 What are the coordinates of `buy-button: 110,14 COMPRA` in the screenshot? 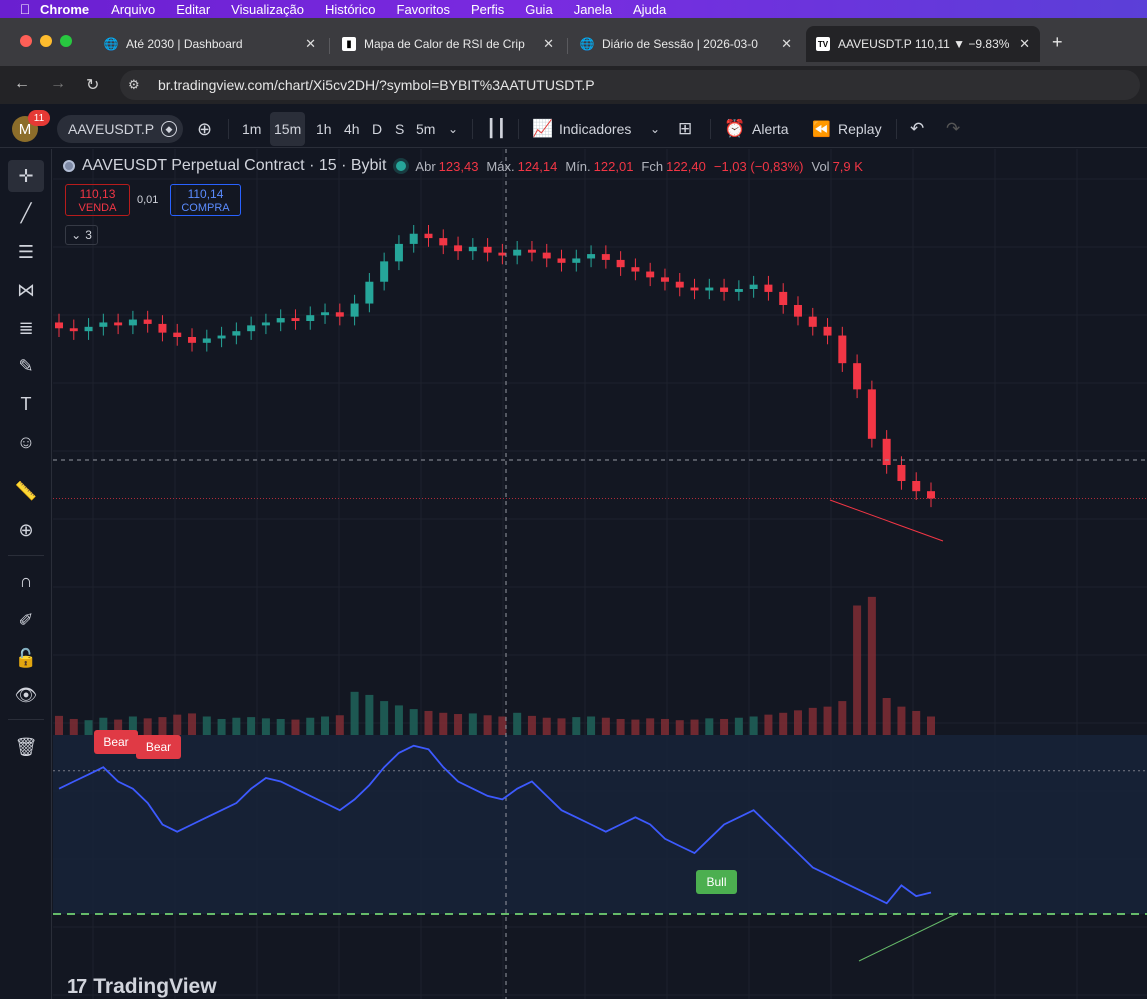 It's located at (205, 200).